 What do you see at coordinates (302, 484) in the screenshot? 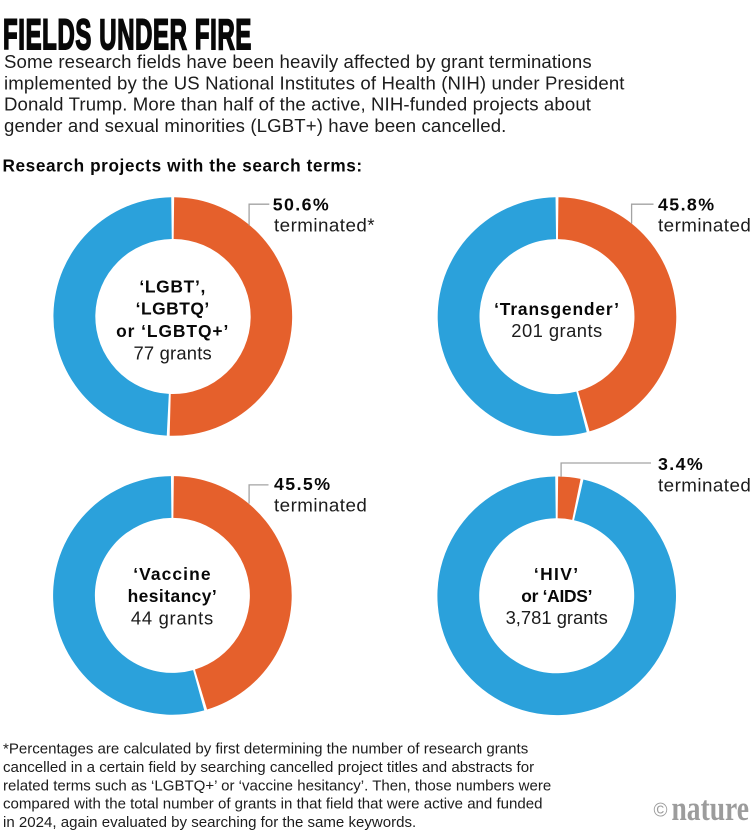
I see `svg-text: 45.5%` at bounding box center [302, 484].